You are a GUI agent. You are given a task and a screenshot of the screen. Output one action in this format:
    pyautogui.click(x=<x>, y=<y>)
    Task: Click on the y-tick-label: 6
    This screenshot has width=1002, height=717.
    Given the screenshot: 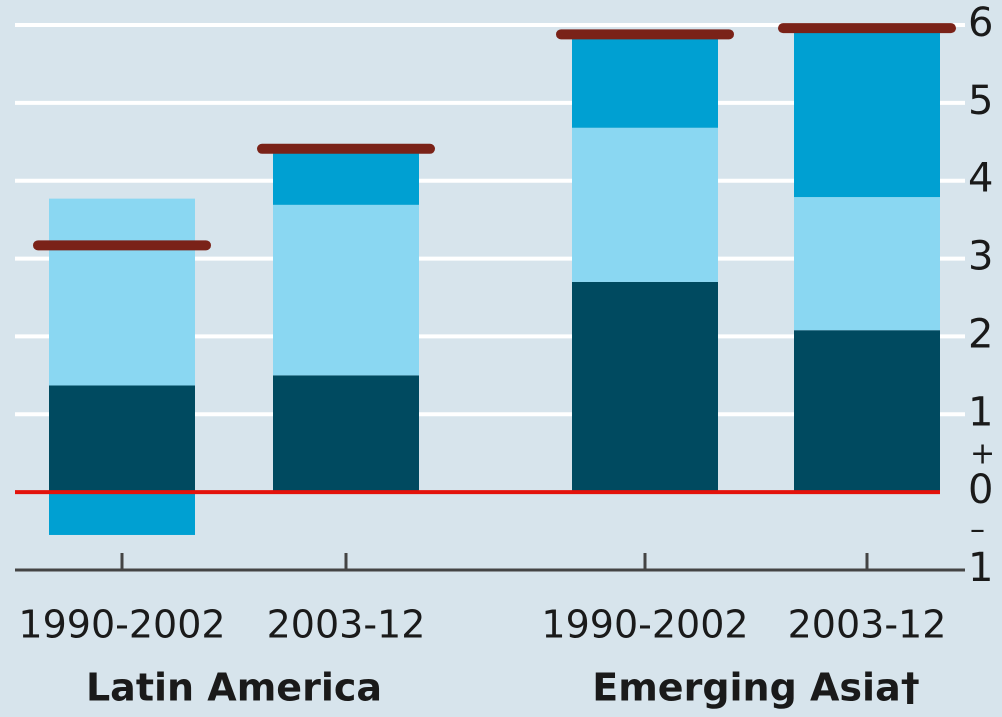 What is the action you would take?
    pyautogui.click(x=980, y=23)
    